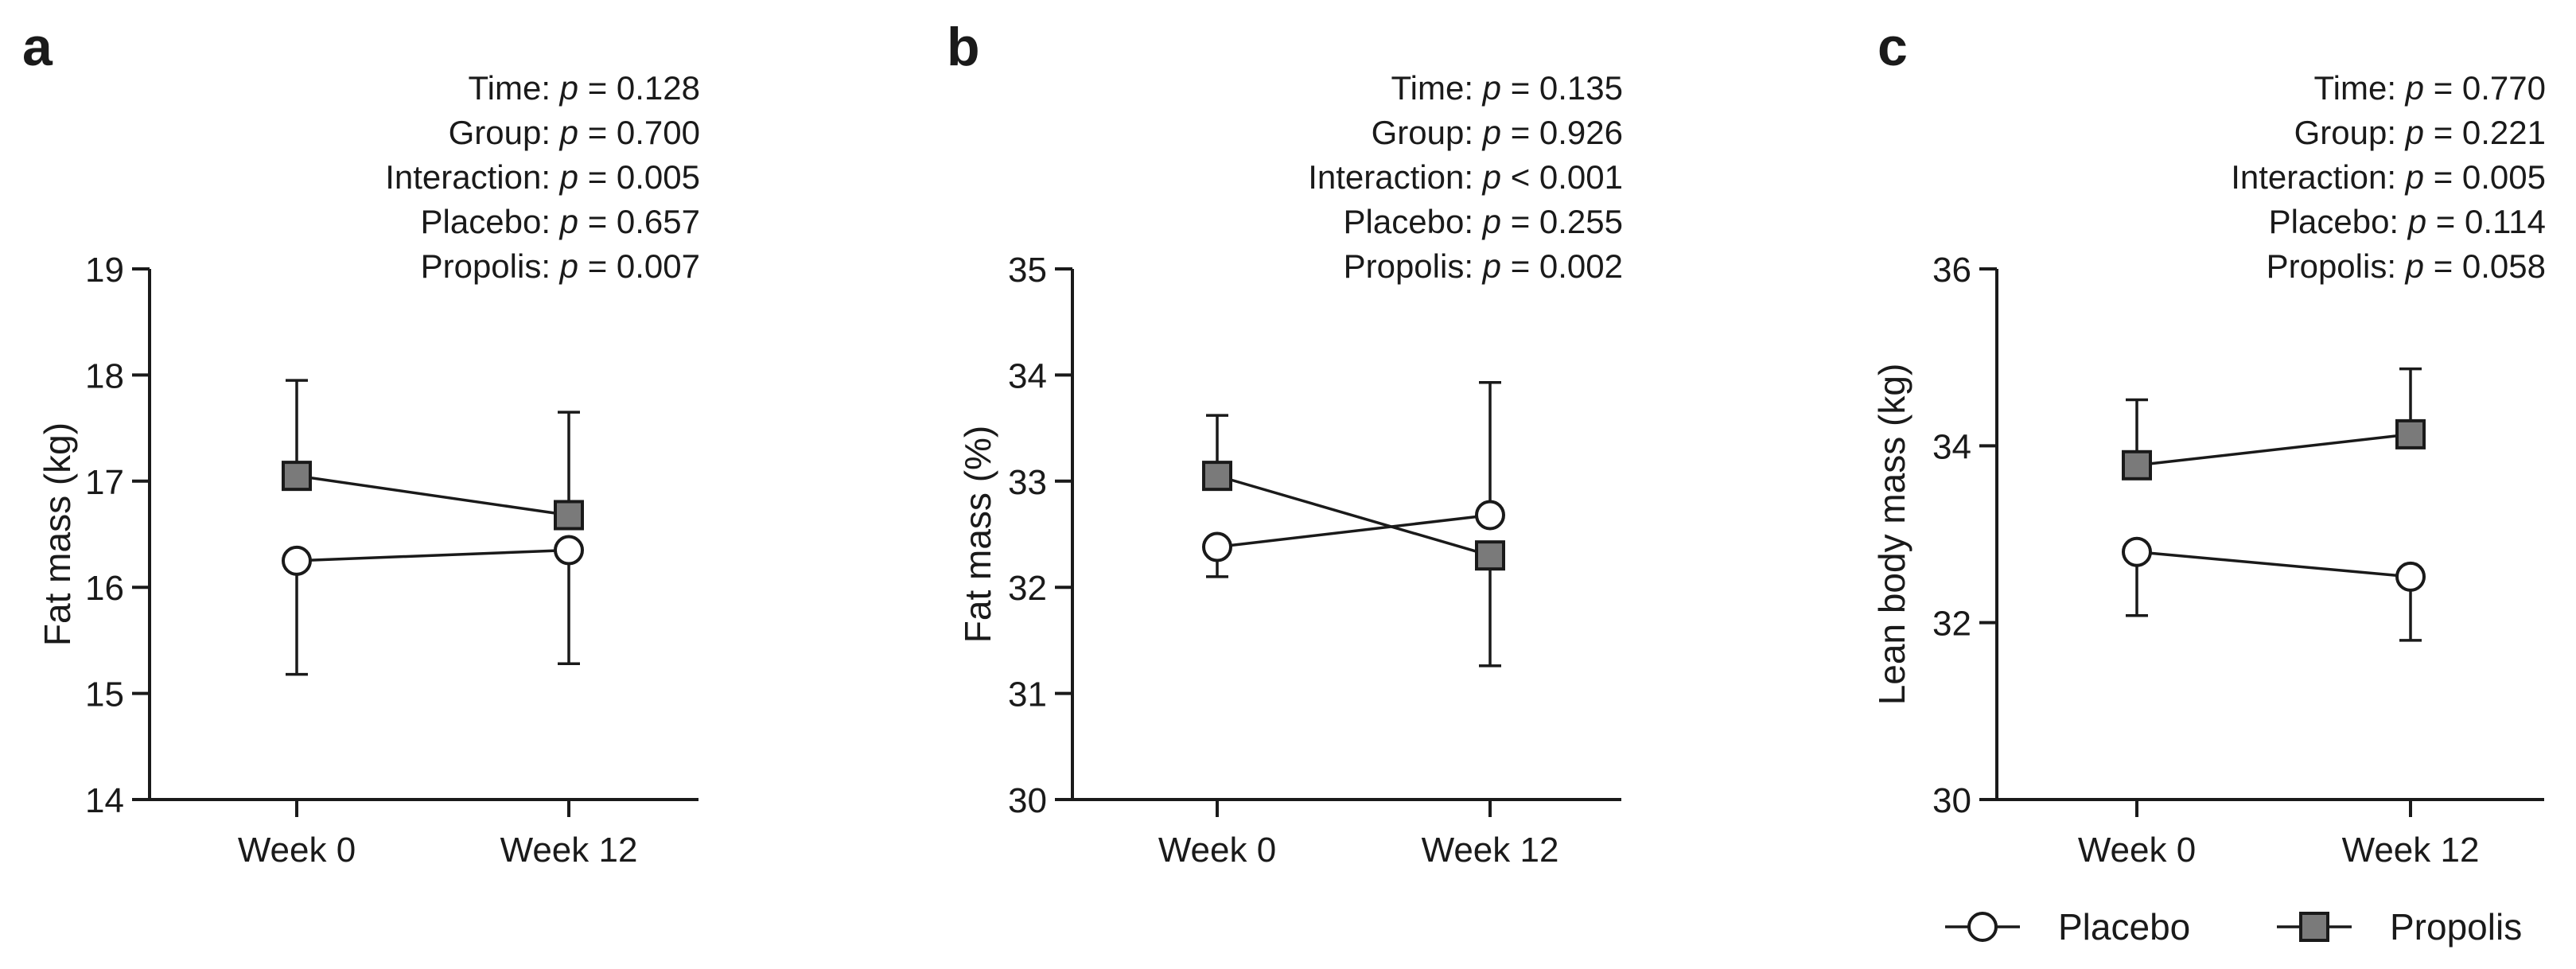 This screenshot has height=969, width=2576. I want to click on stat-line: Interaction: p < 0.001, so click(1466, 177).